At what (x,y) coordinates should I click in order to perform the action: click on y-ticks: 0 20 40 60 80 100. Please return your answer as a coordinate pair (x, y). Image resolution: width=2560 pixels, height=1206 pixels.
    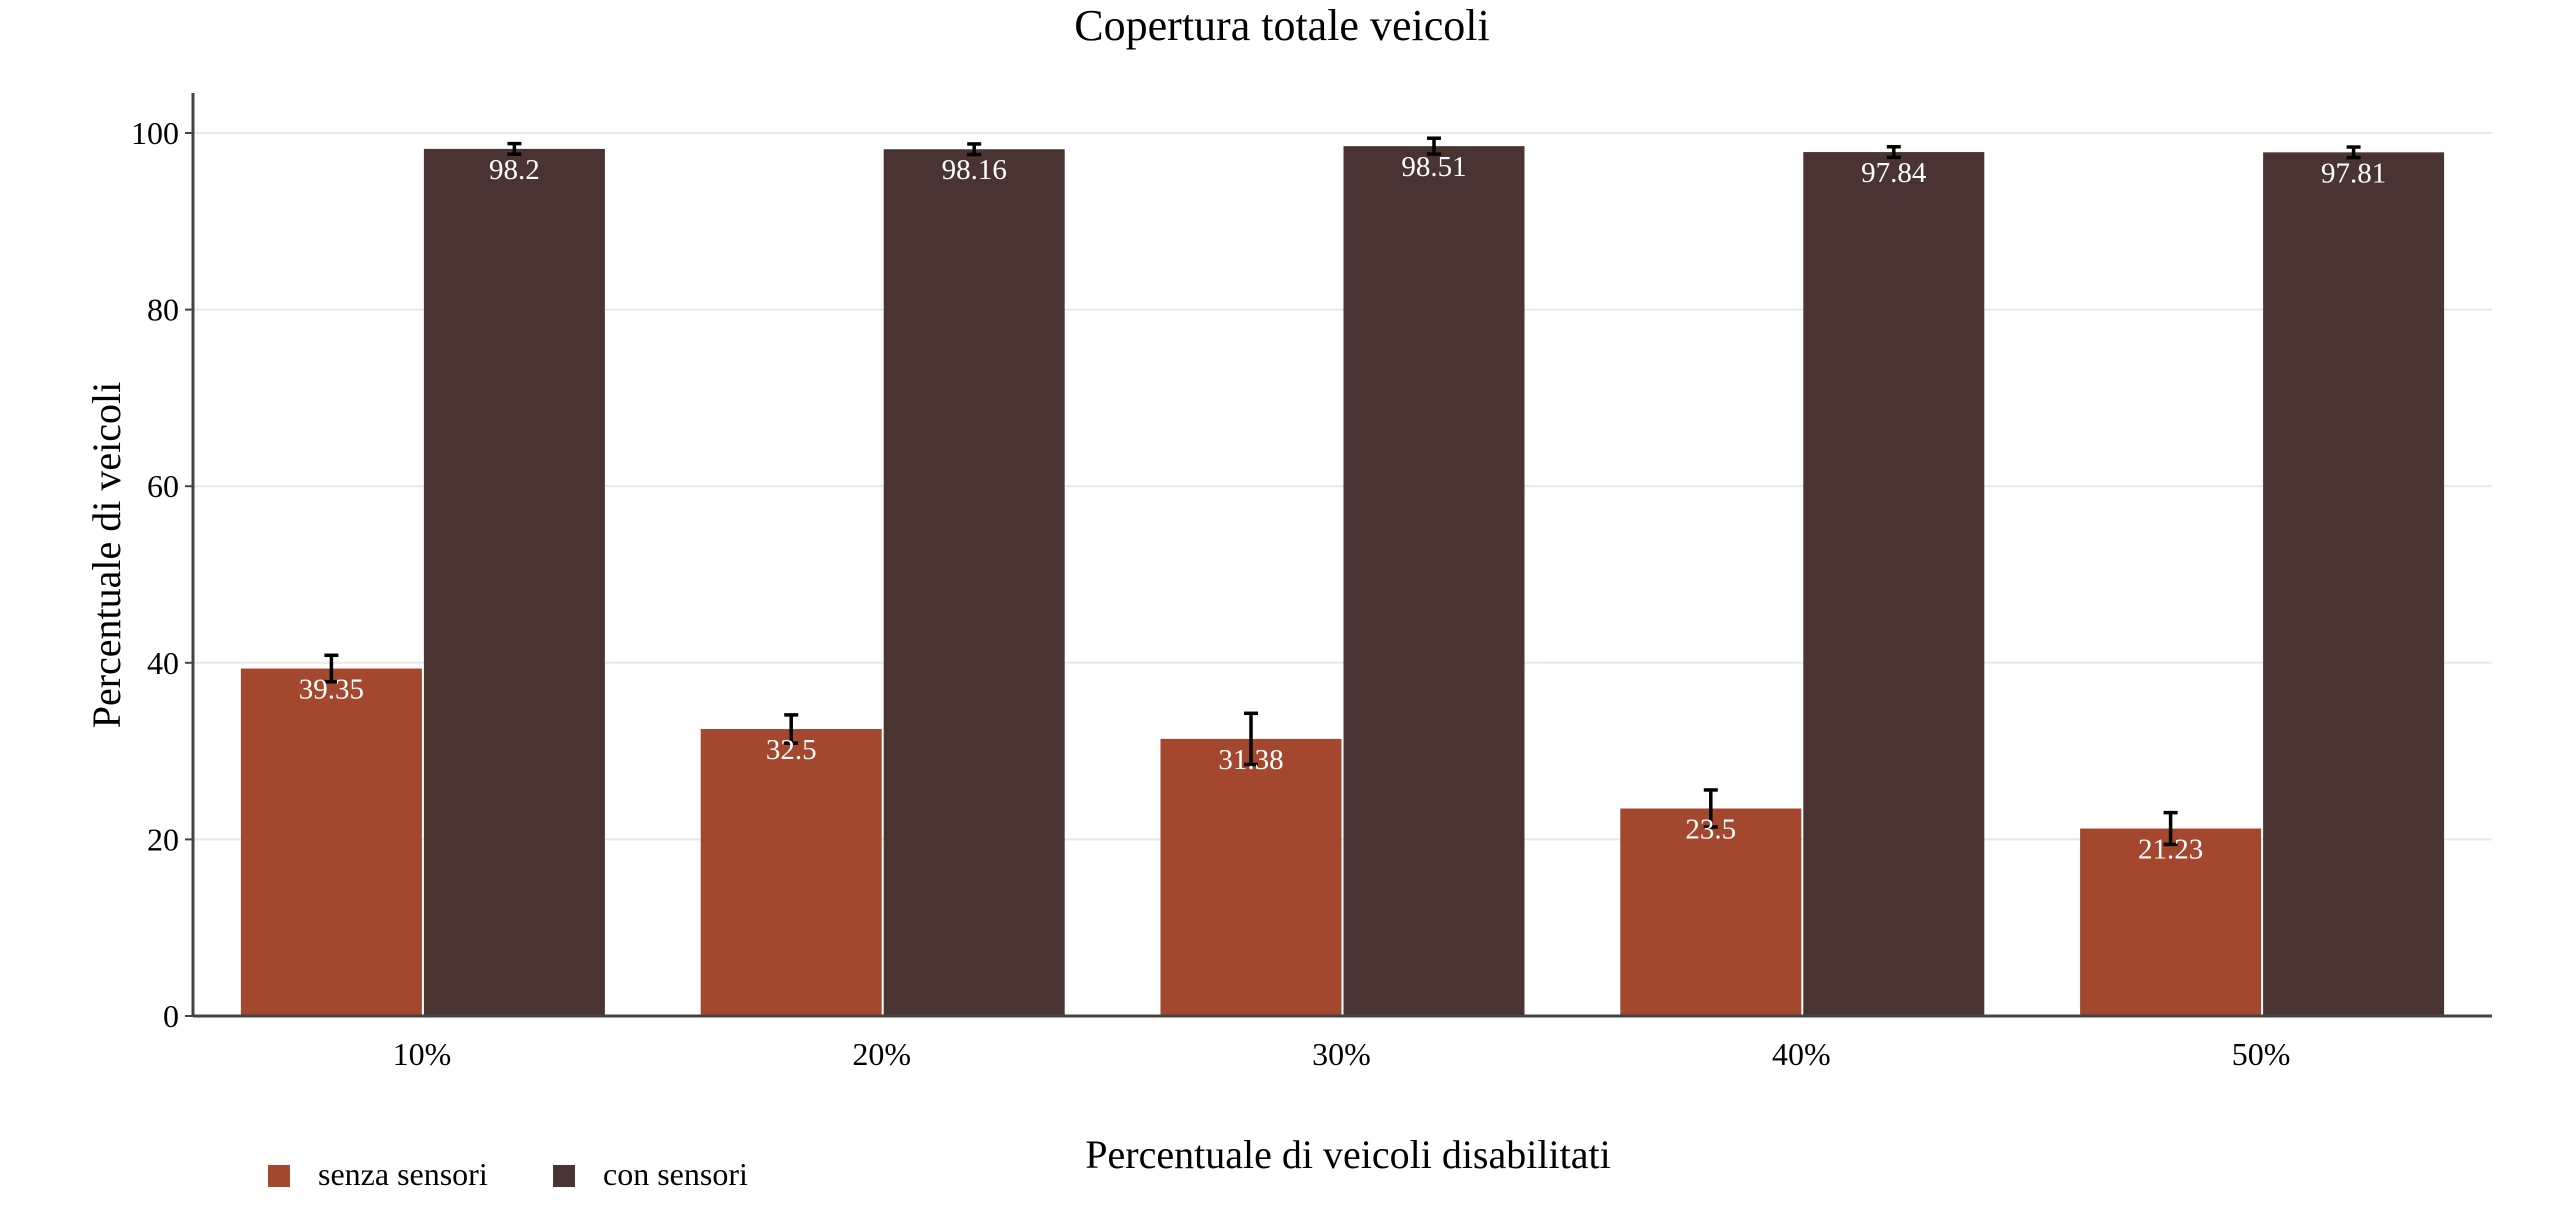
    Looking at the image, I should click on (162, 574).